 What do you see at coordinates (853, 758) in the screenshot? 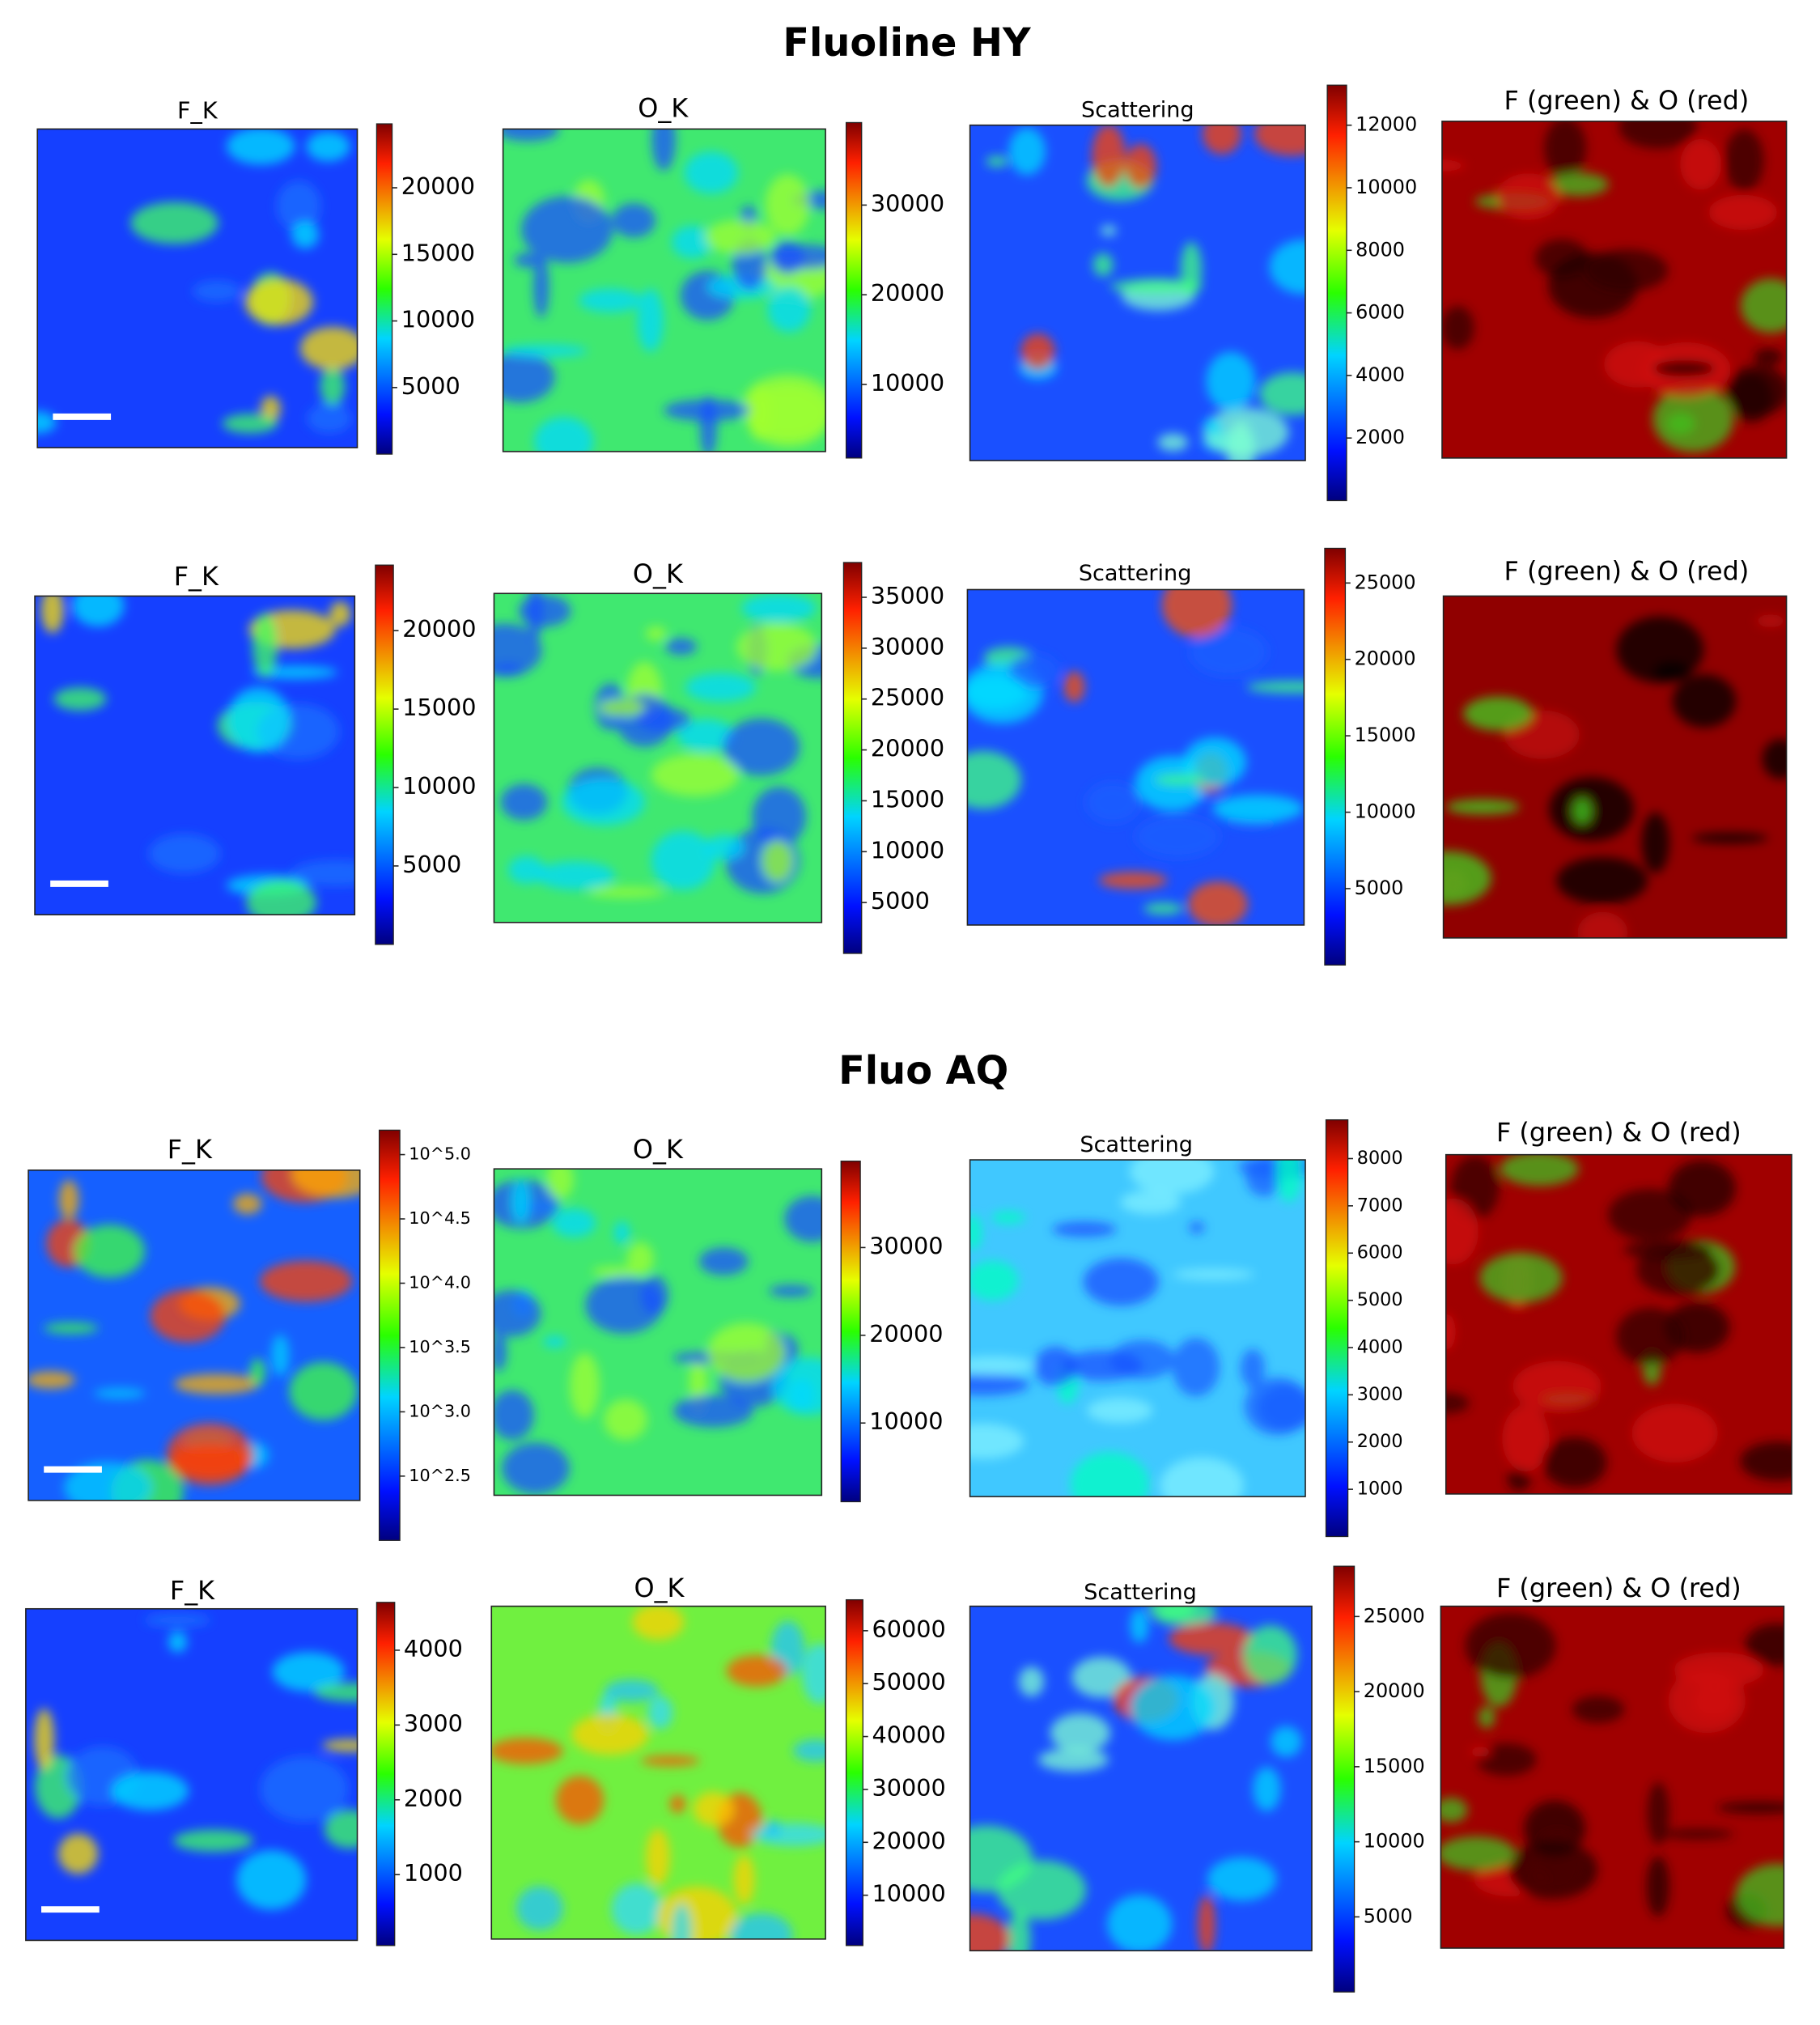
I see `colorbar` at bounding box center [853, 758].